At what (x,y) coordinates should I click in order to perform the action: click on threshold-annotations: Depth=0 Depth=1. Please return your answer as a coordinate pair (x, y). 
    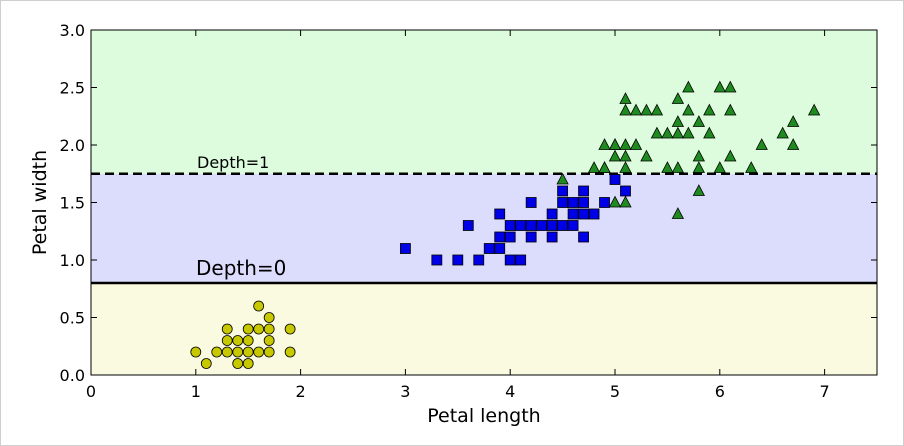
    Looking at the image, I should click on (241, 216).